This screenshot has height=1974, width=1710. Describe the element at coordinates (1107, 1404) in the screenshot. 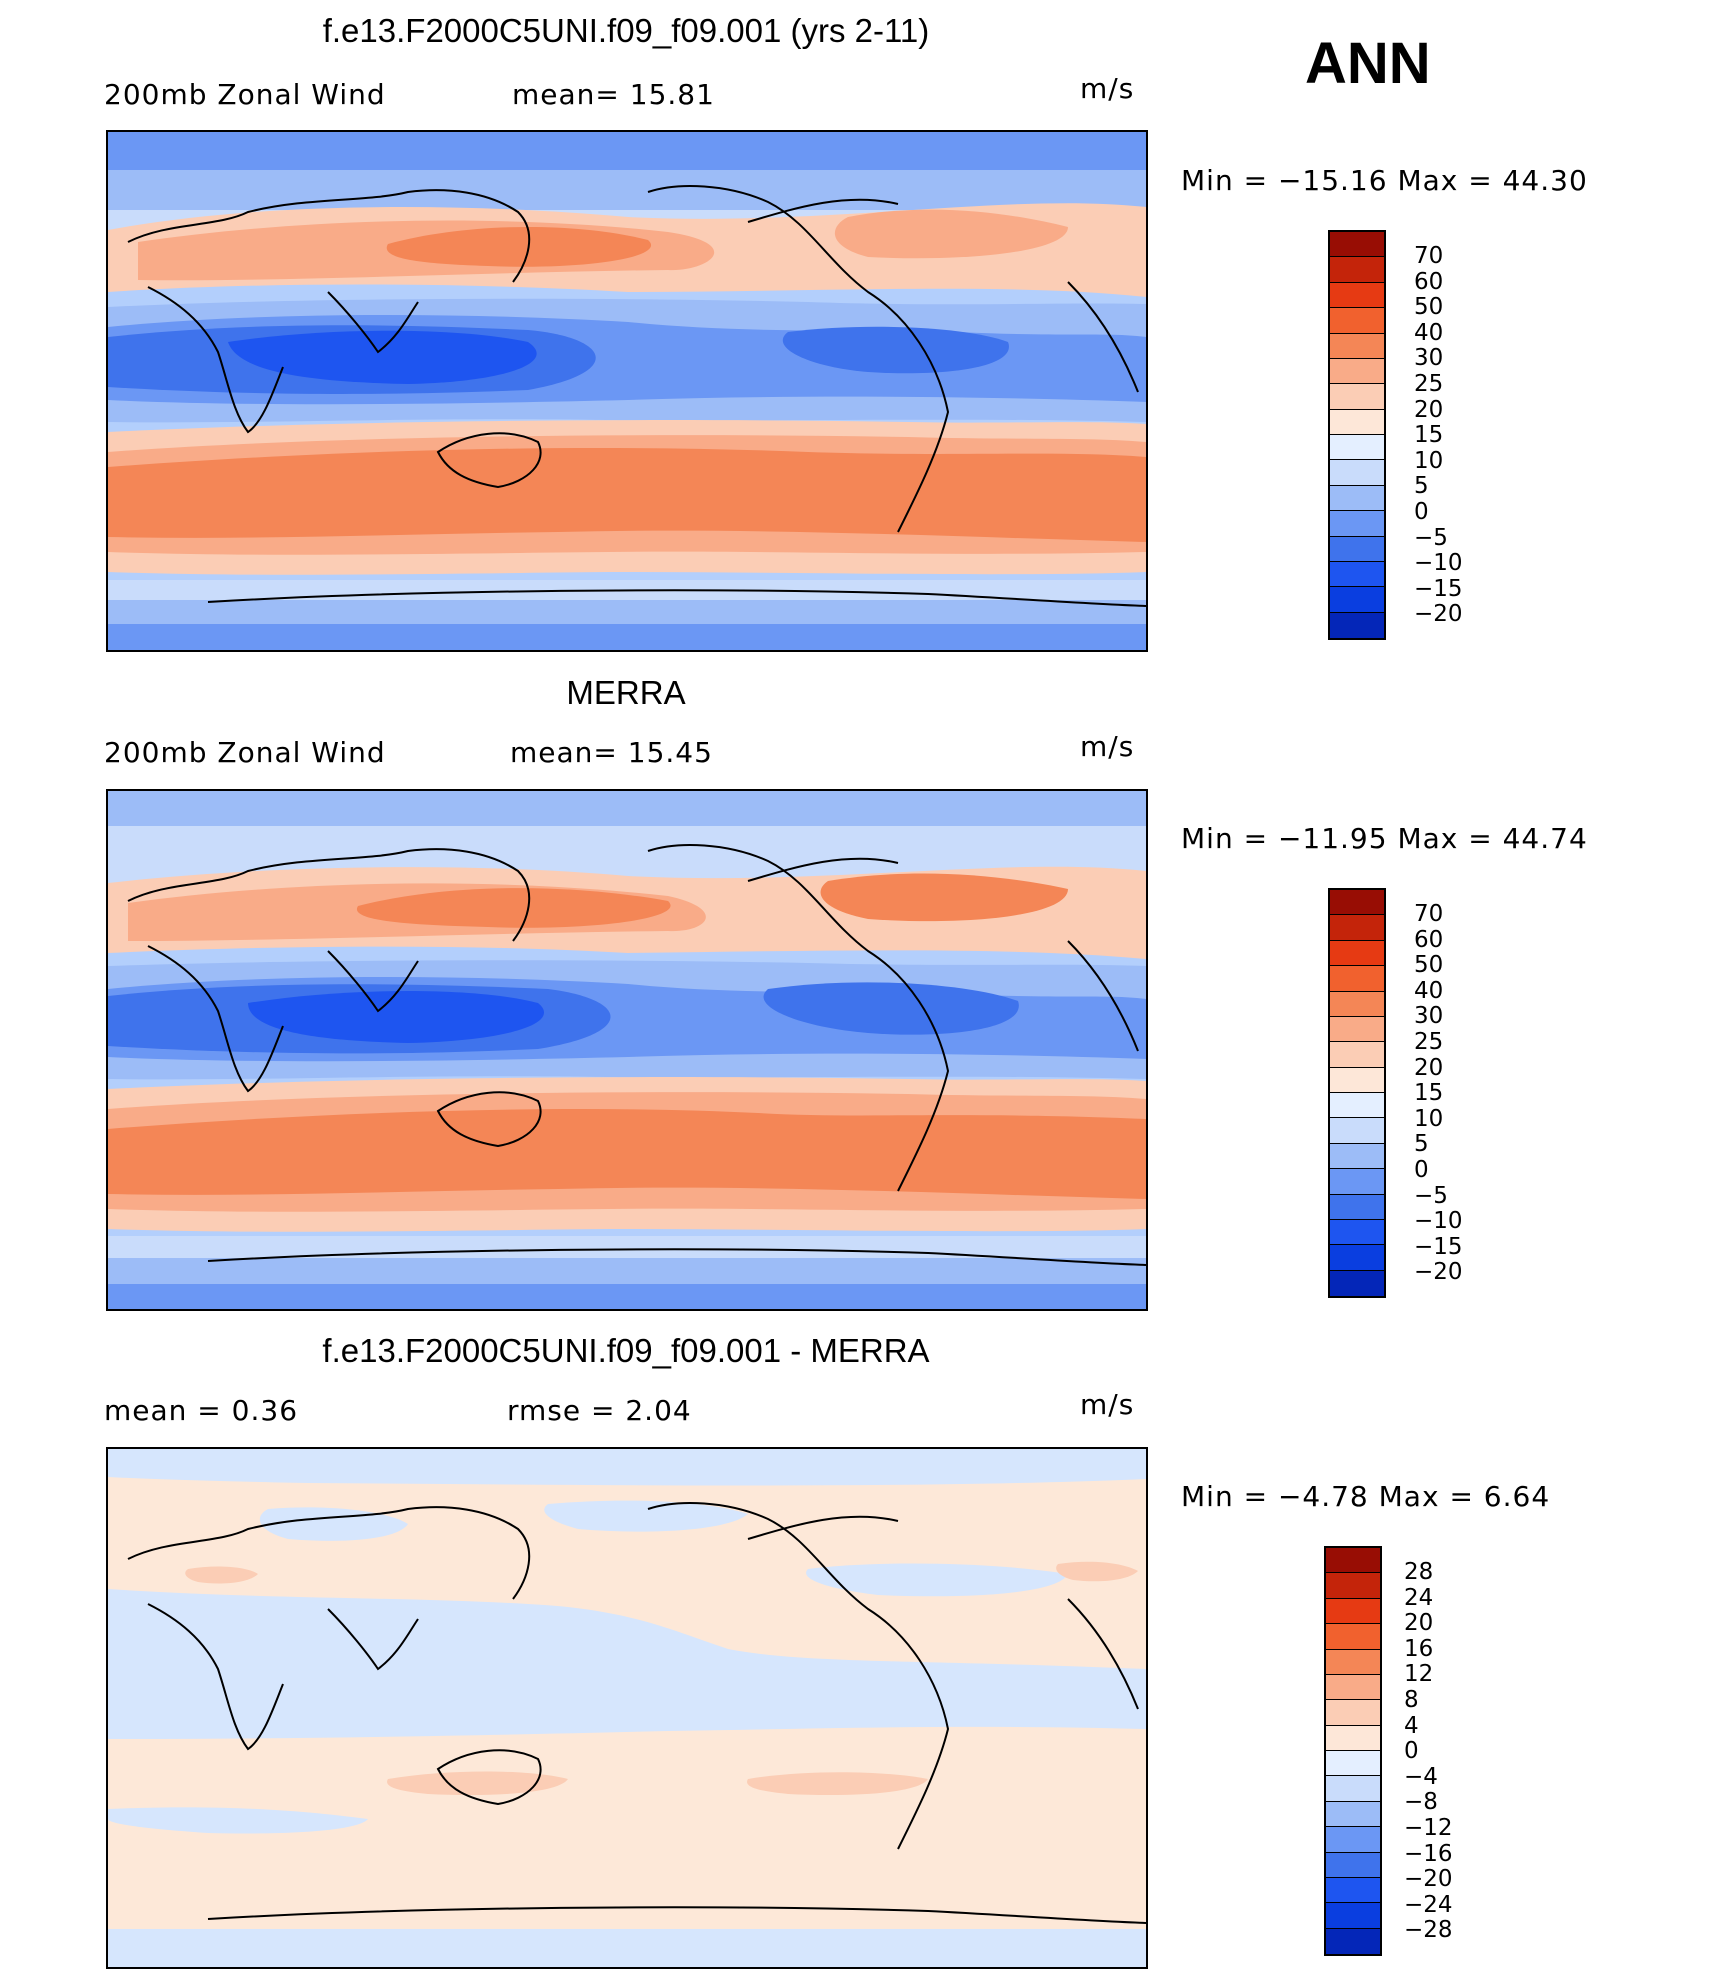

I see `panel3-units-label: m/s` at that location.